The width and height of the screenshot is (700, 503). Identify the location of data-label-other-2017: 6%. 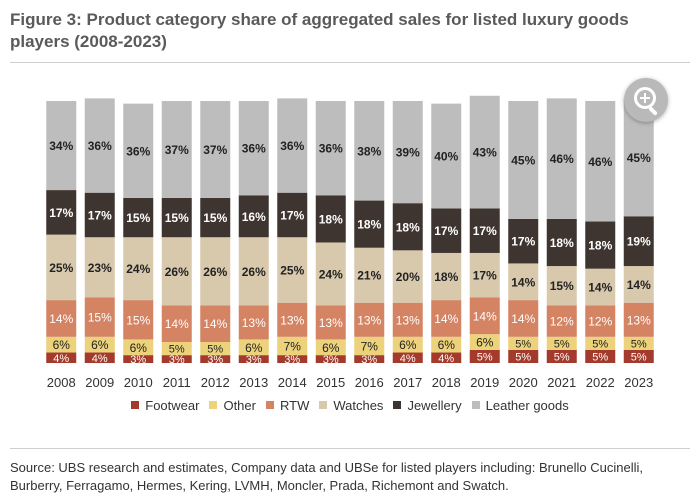
(408, 345).